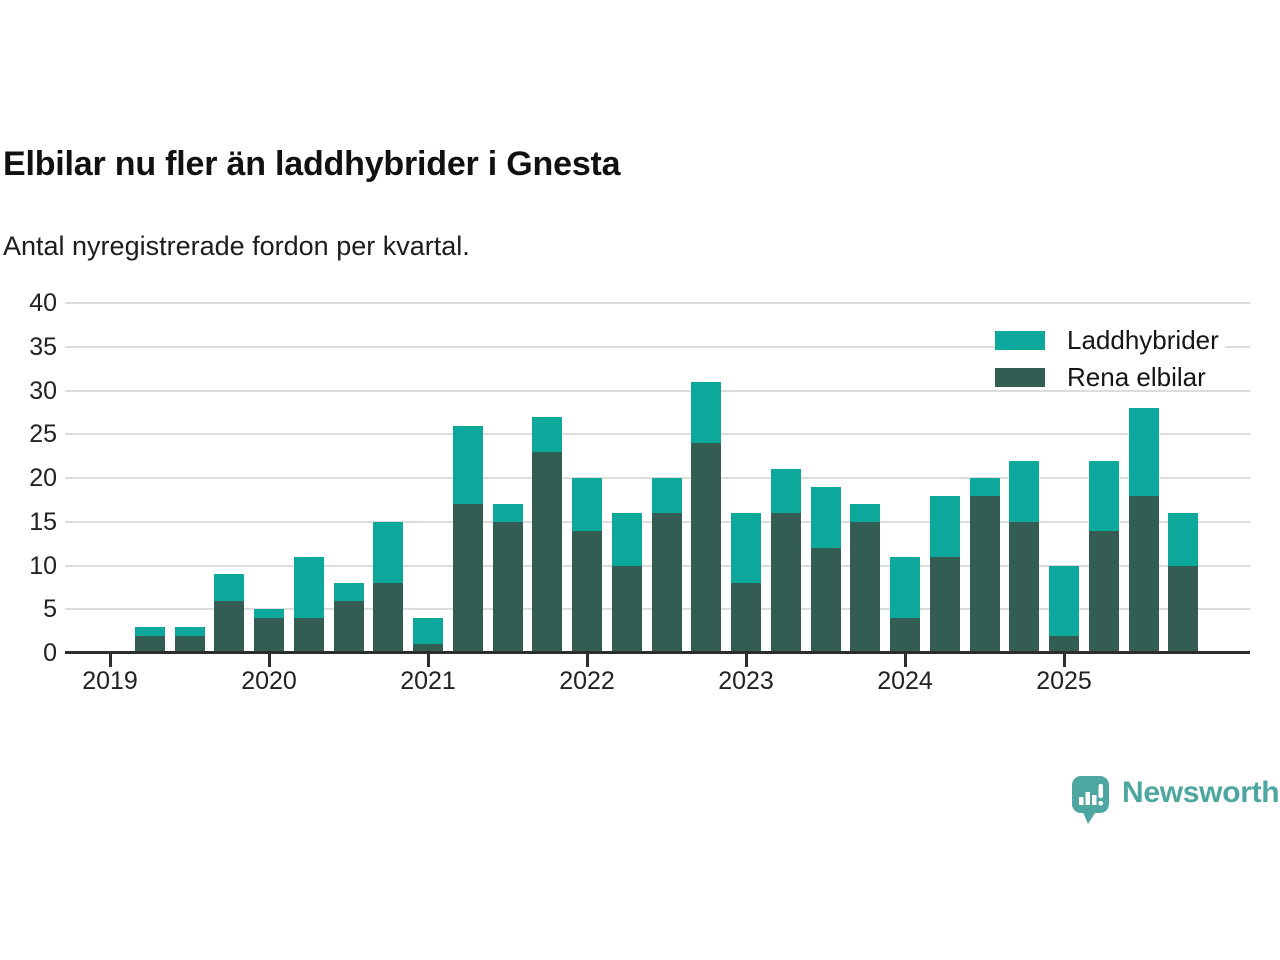 The width and height of the screenshot is (1280, 960). I want to click on legend: Laddhybrider Rena elbilar, so click(1110, 362).